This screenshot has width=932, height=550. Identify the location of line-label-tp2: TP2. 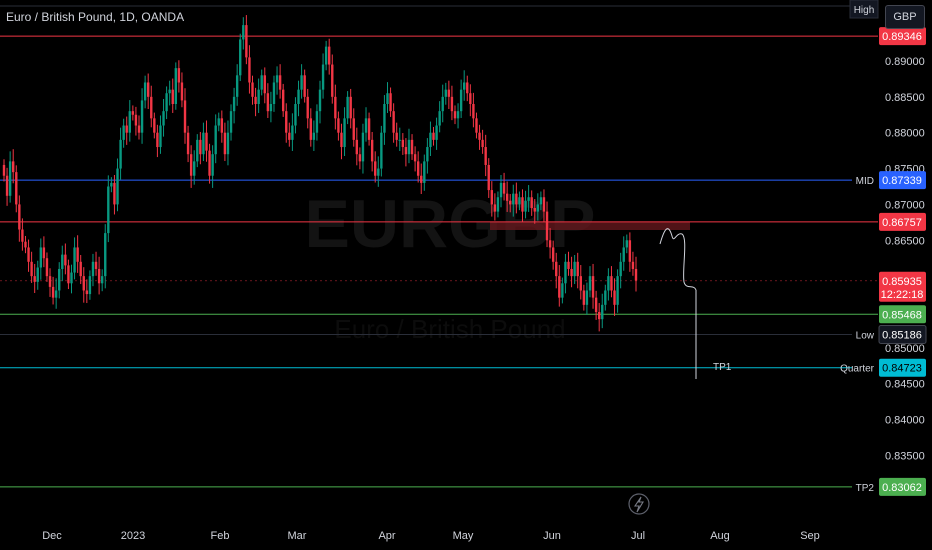
(865, 488).